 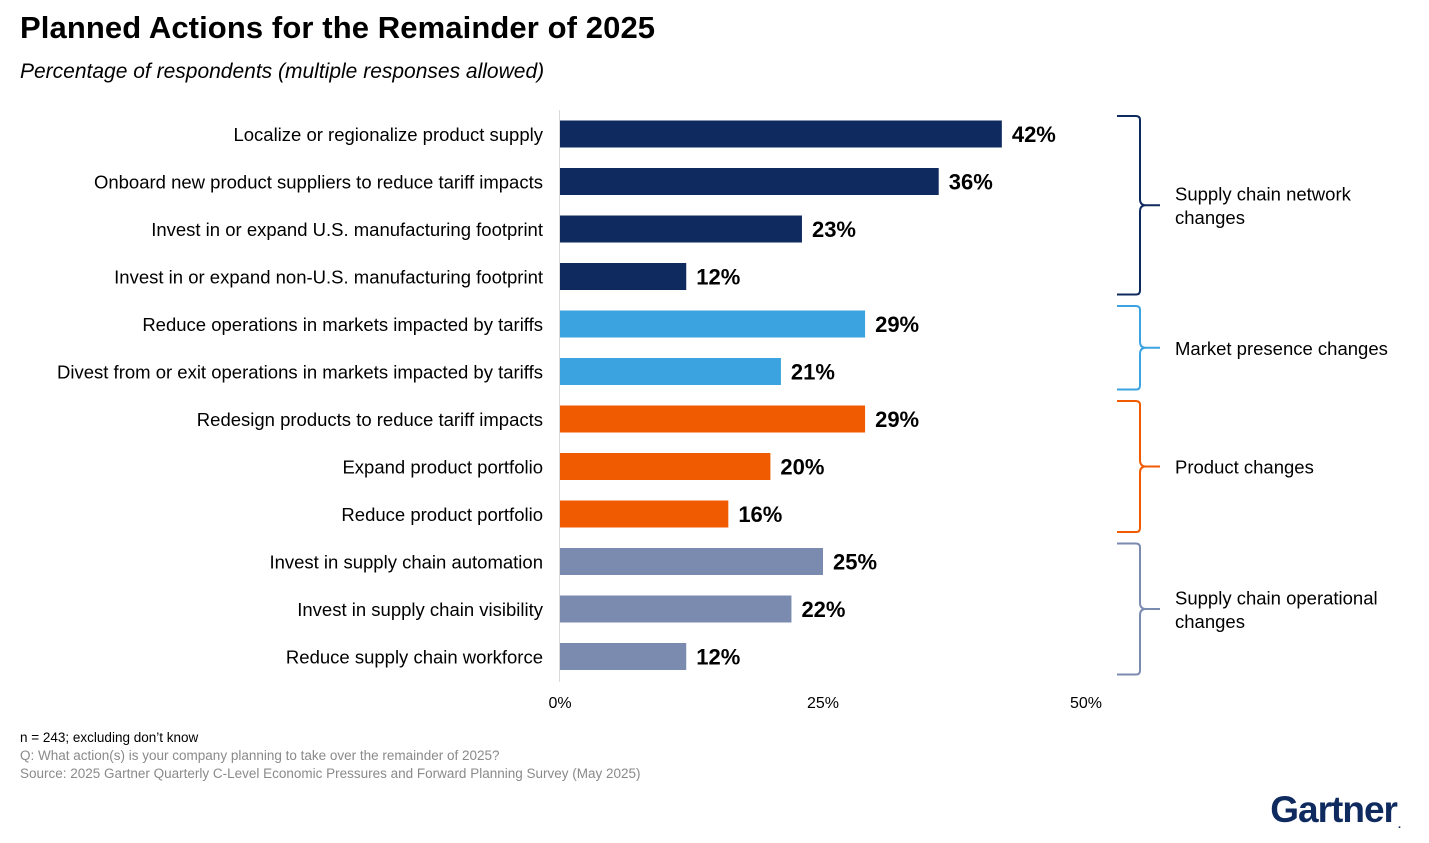 What do you see at coordinates (1244, 467) in the screenshot?
I see `group-label: Product changes` at bounding box center [1244, 467].